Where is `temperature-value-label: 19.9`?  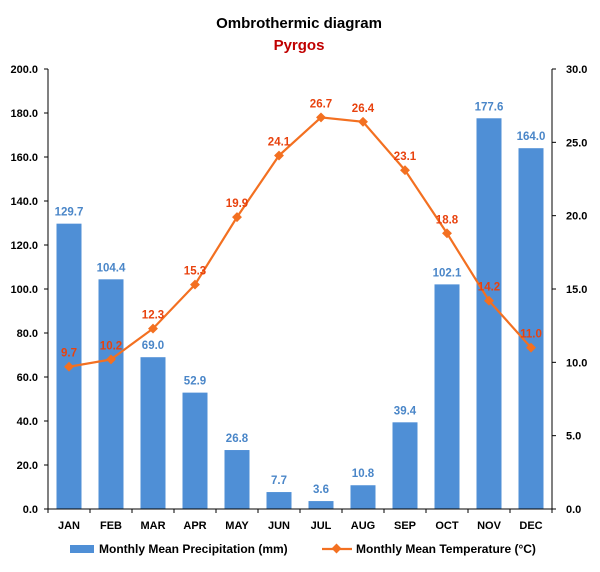 temperature-value-label: 19.9 is located at coordinates (237, 204).